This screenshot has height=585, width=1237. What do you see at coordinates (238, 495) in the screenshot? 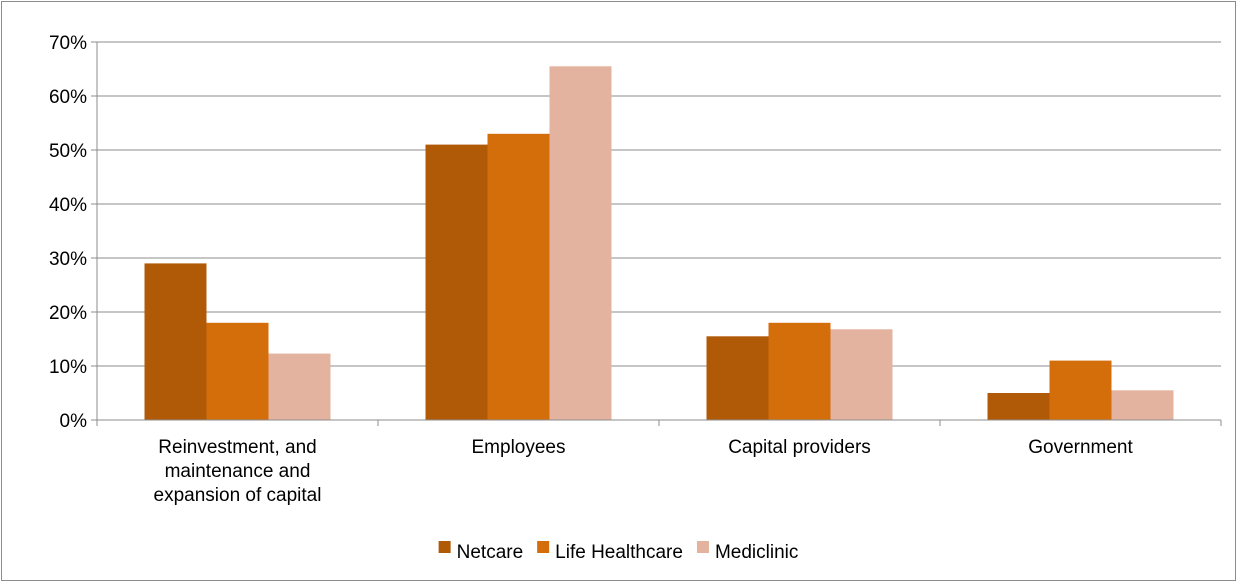
I see `x-tick-label: expansion of capital` at bounding box center [238, 495].